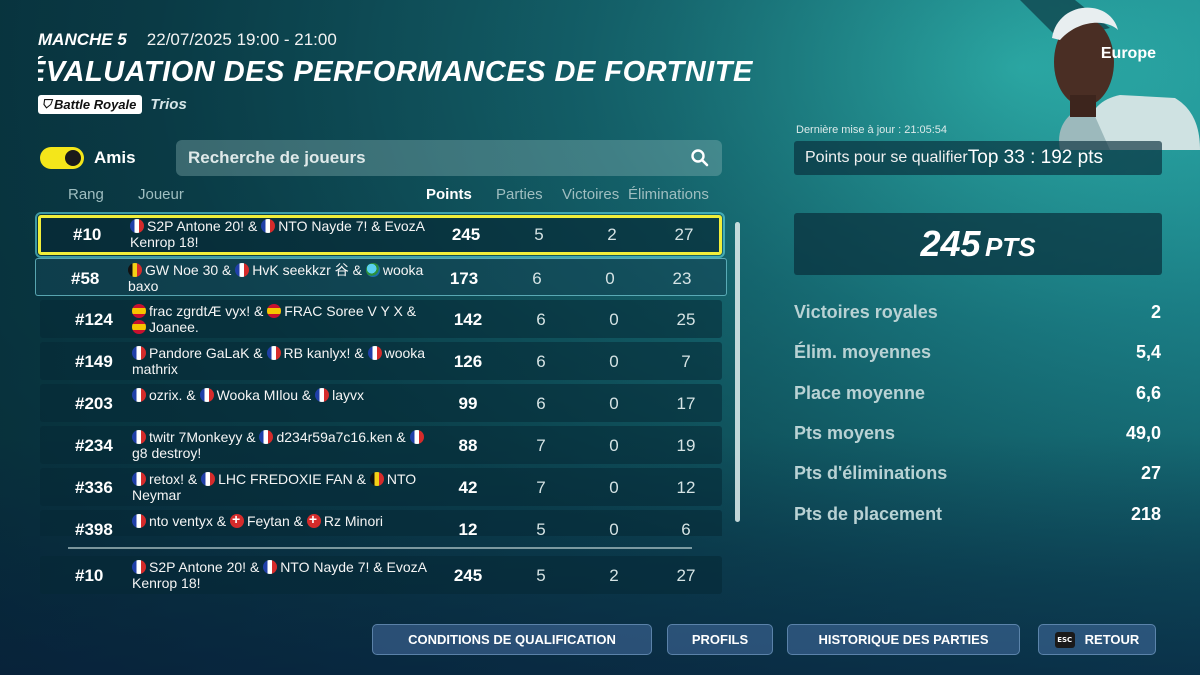 This screenshot has width=1200, height=675. I want to click on toggle-switch, so click(62, 158).